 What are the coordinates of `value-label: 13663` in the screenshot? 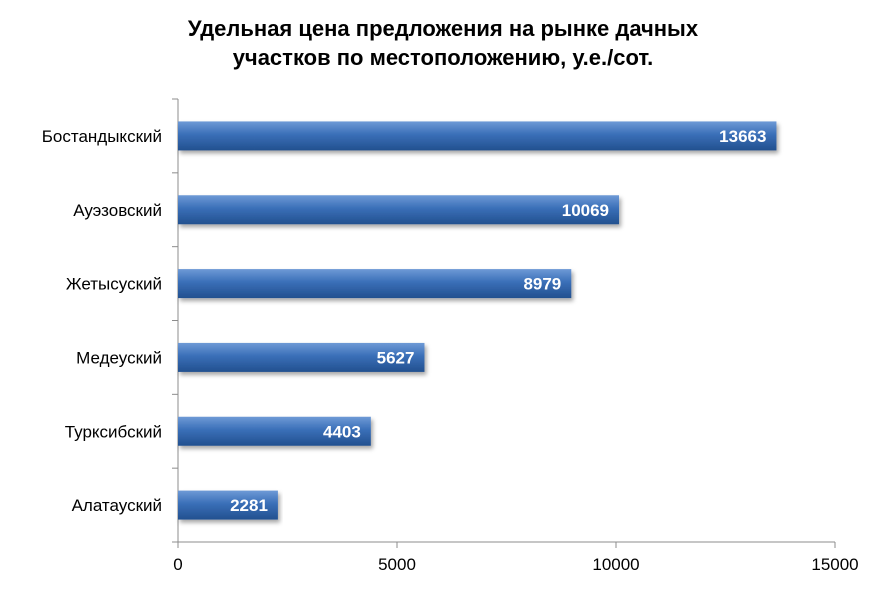 It's located at (742, 136).